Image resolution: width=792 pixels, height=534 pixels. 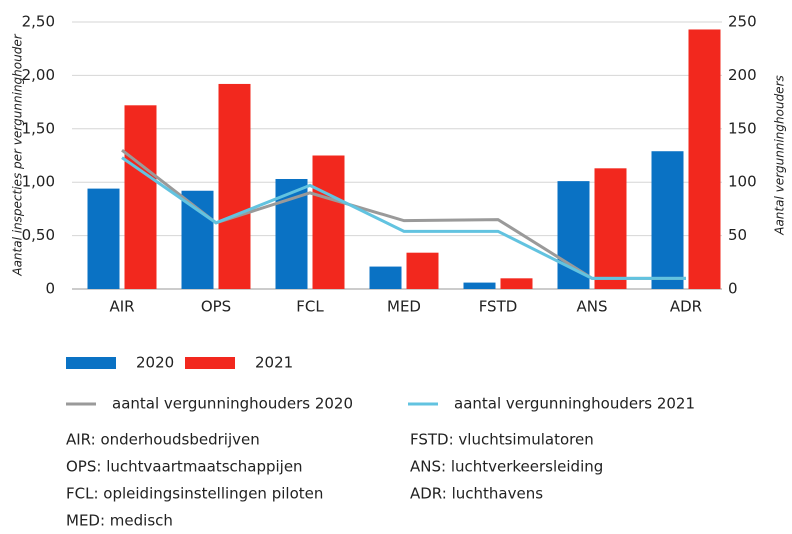 What do you see at coordinates (733, 289) in the screenshot?
I see `y2-tick-label: 0` at bounding box center [733, 289].